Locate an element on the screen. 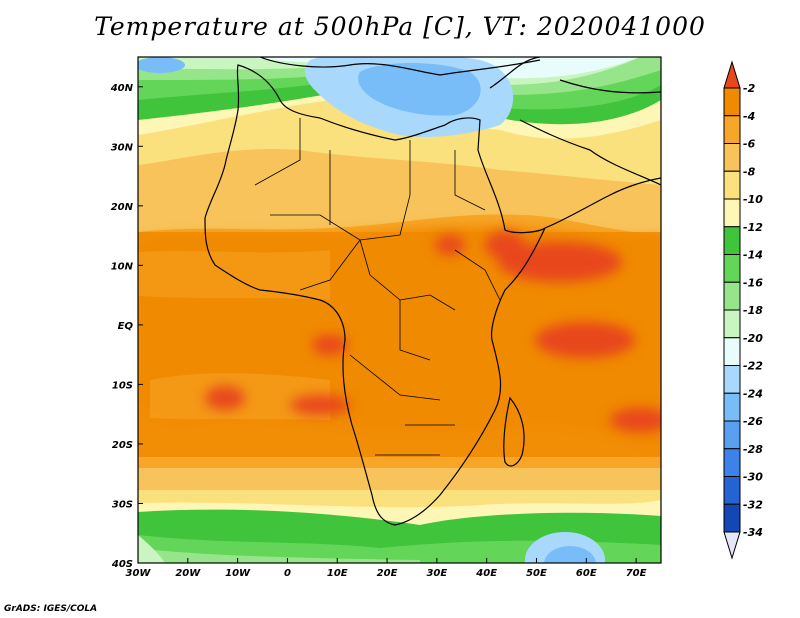 The image size is (800, 618). lat-tick-label: 20S is located at coordinates (122, 445).